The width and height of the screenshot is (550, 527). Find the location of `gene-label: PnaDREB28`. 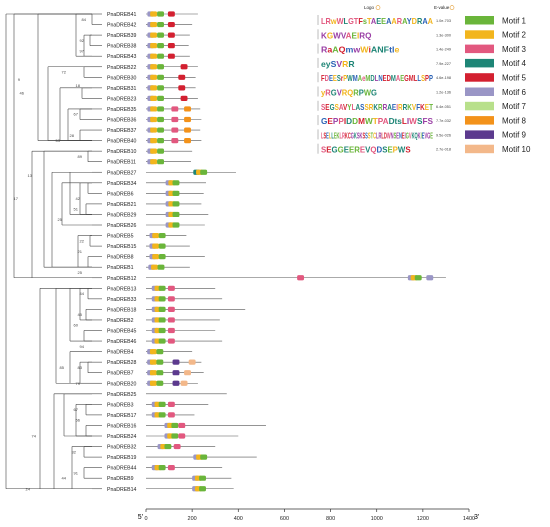

gene-label: PnaDREB28 is located at coordinates (122, 363).